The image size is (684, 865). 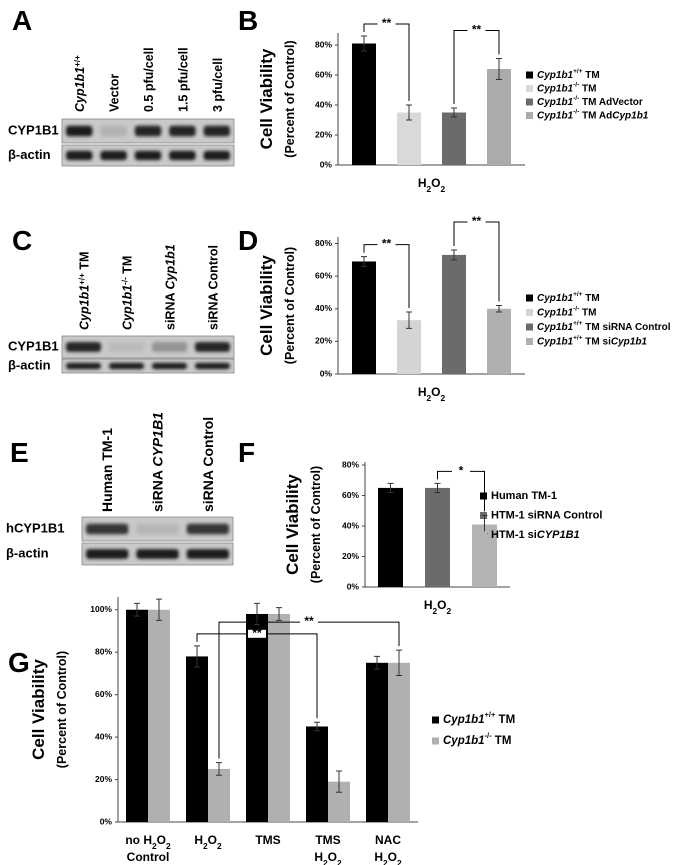 I want to click on row-label: CYP1B1, so click(x=33, y=129).